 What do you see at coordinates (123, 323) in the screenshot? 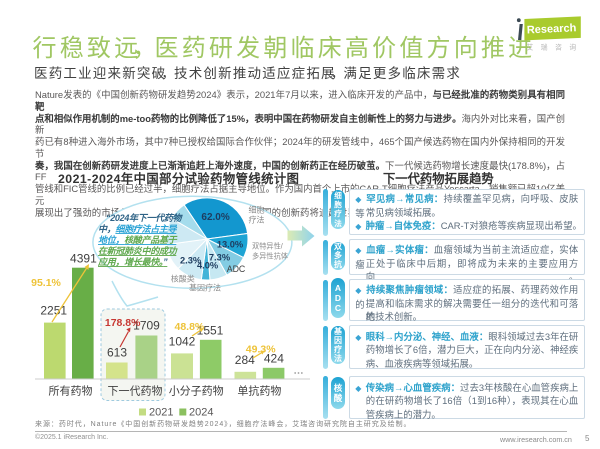
I see `svg-text: 178.8%` at bounding box center [123, 323].